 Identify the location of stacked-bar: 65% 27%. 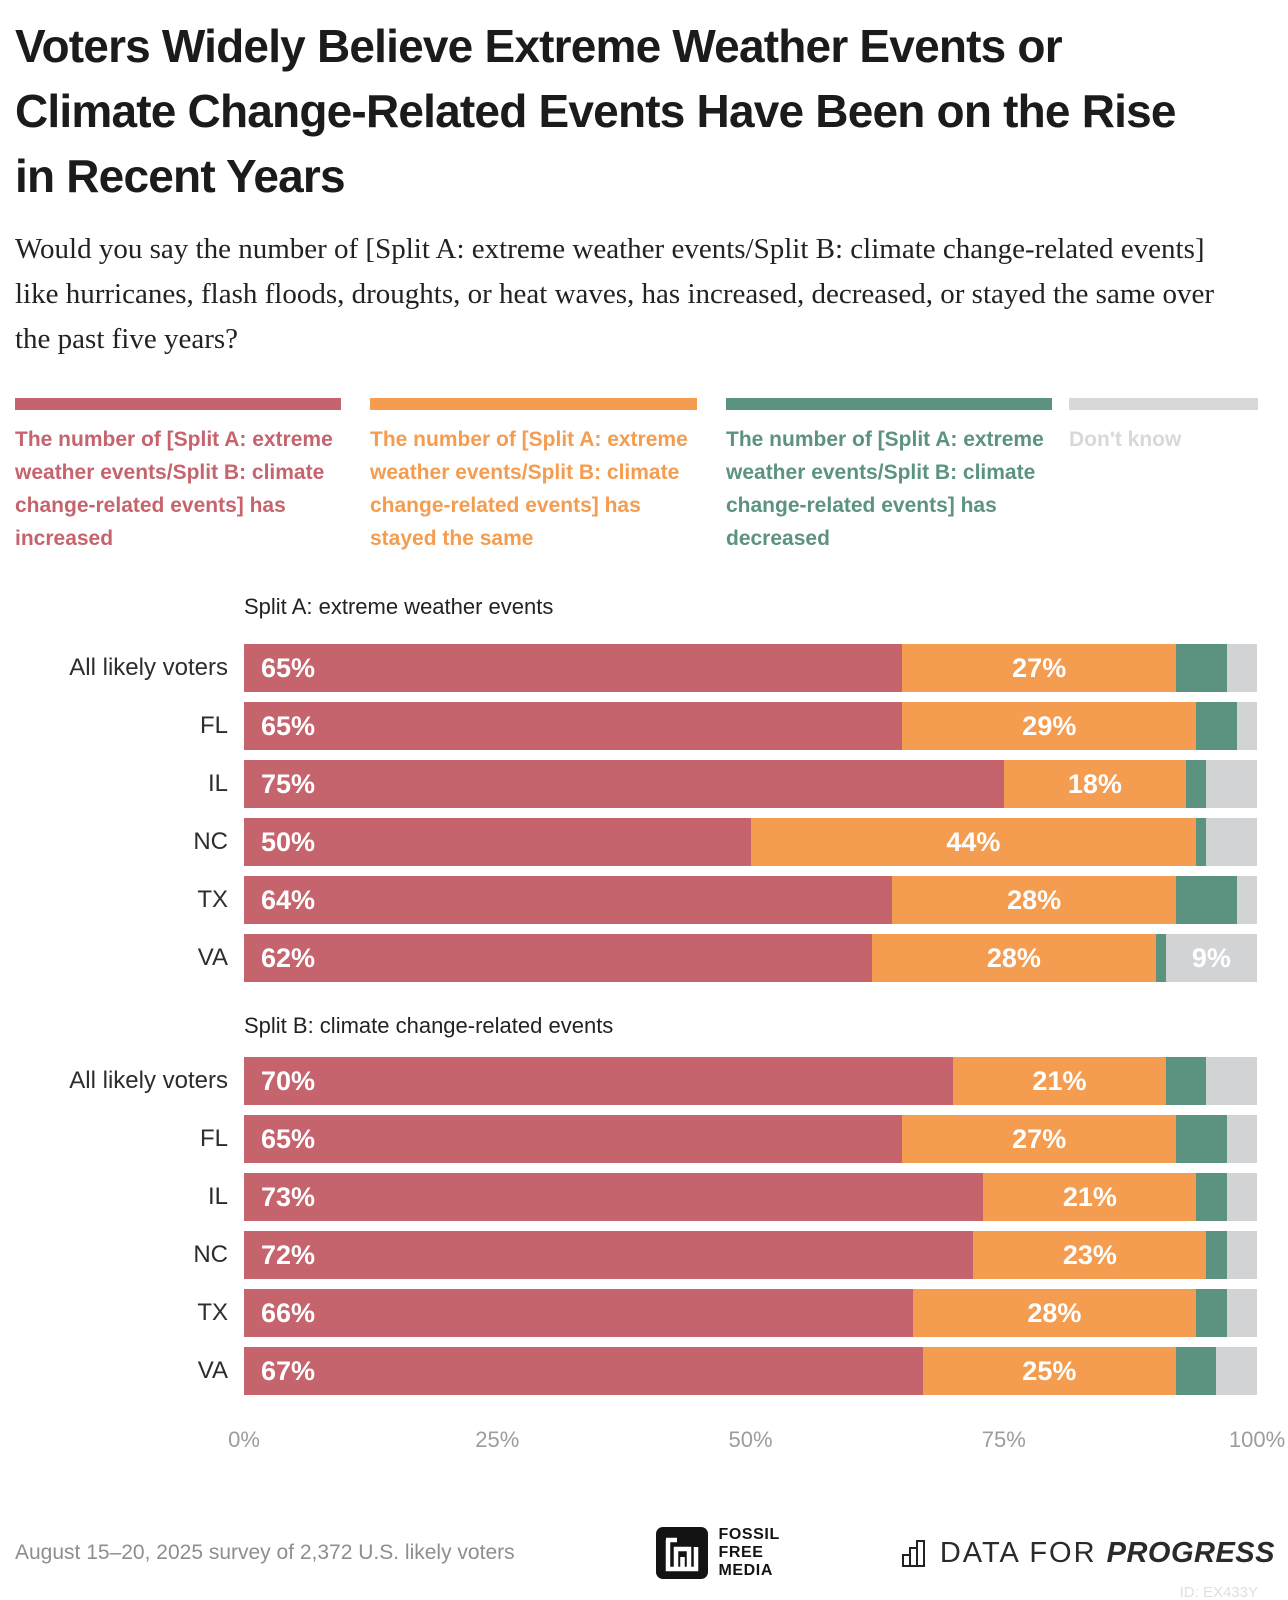
(750, 1139).